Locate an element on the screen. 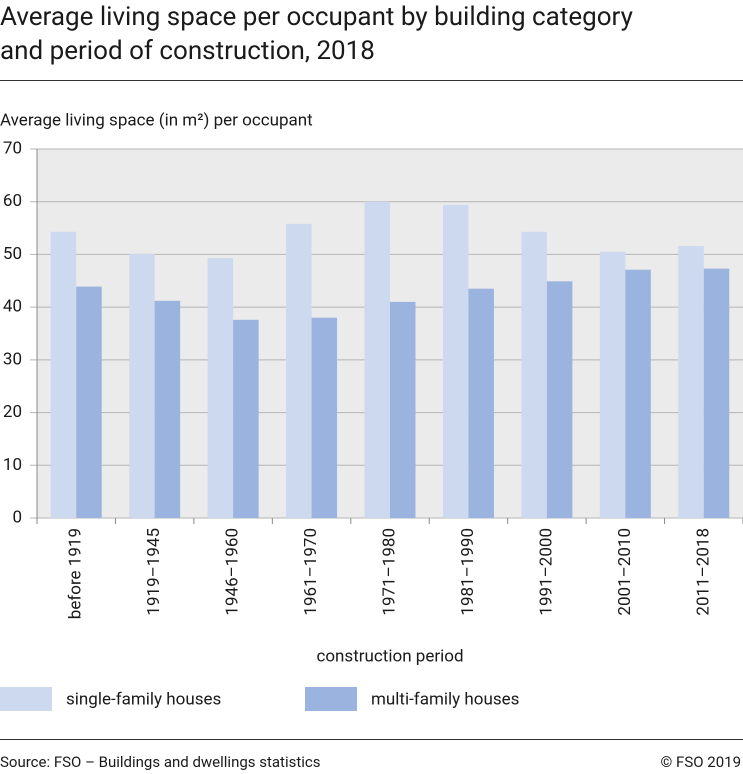 The width and height of the screenshot is (743, 774). x-tick-label: 2001–2010 is located at coordinates (625, 572).